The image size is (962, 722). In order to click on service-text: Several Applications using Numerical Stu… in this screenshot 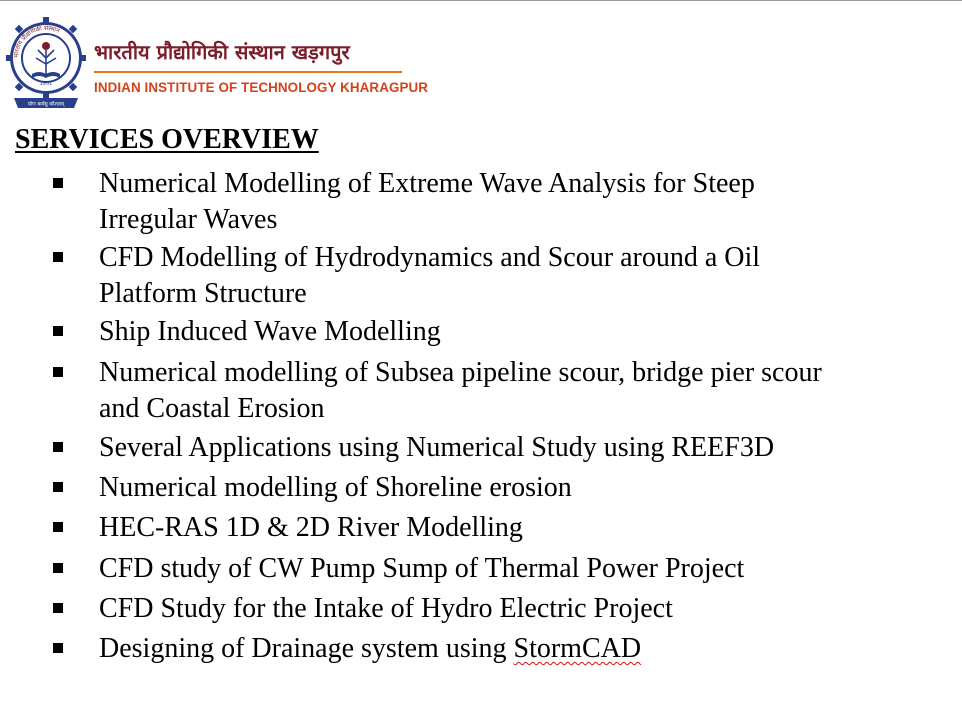, I will do `click(437, 447)`.